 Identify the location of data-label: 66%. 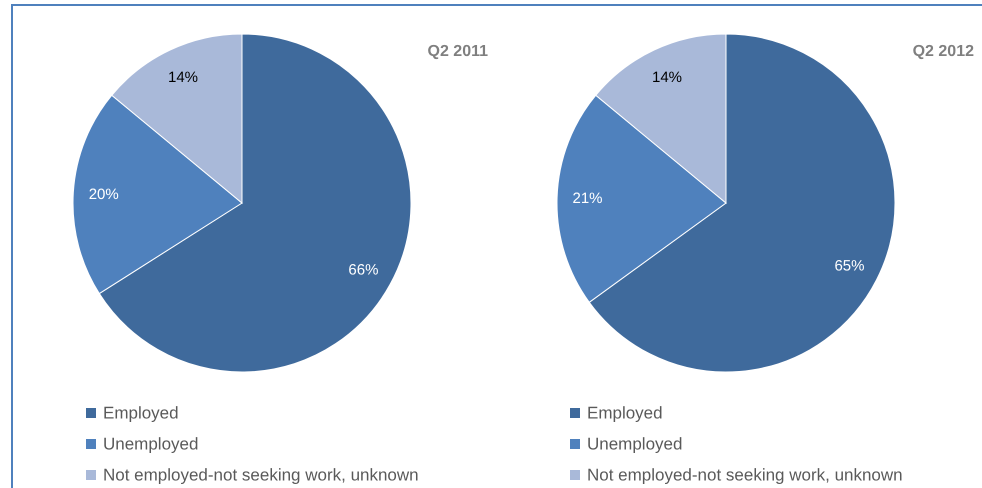
(363, 269).